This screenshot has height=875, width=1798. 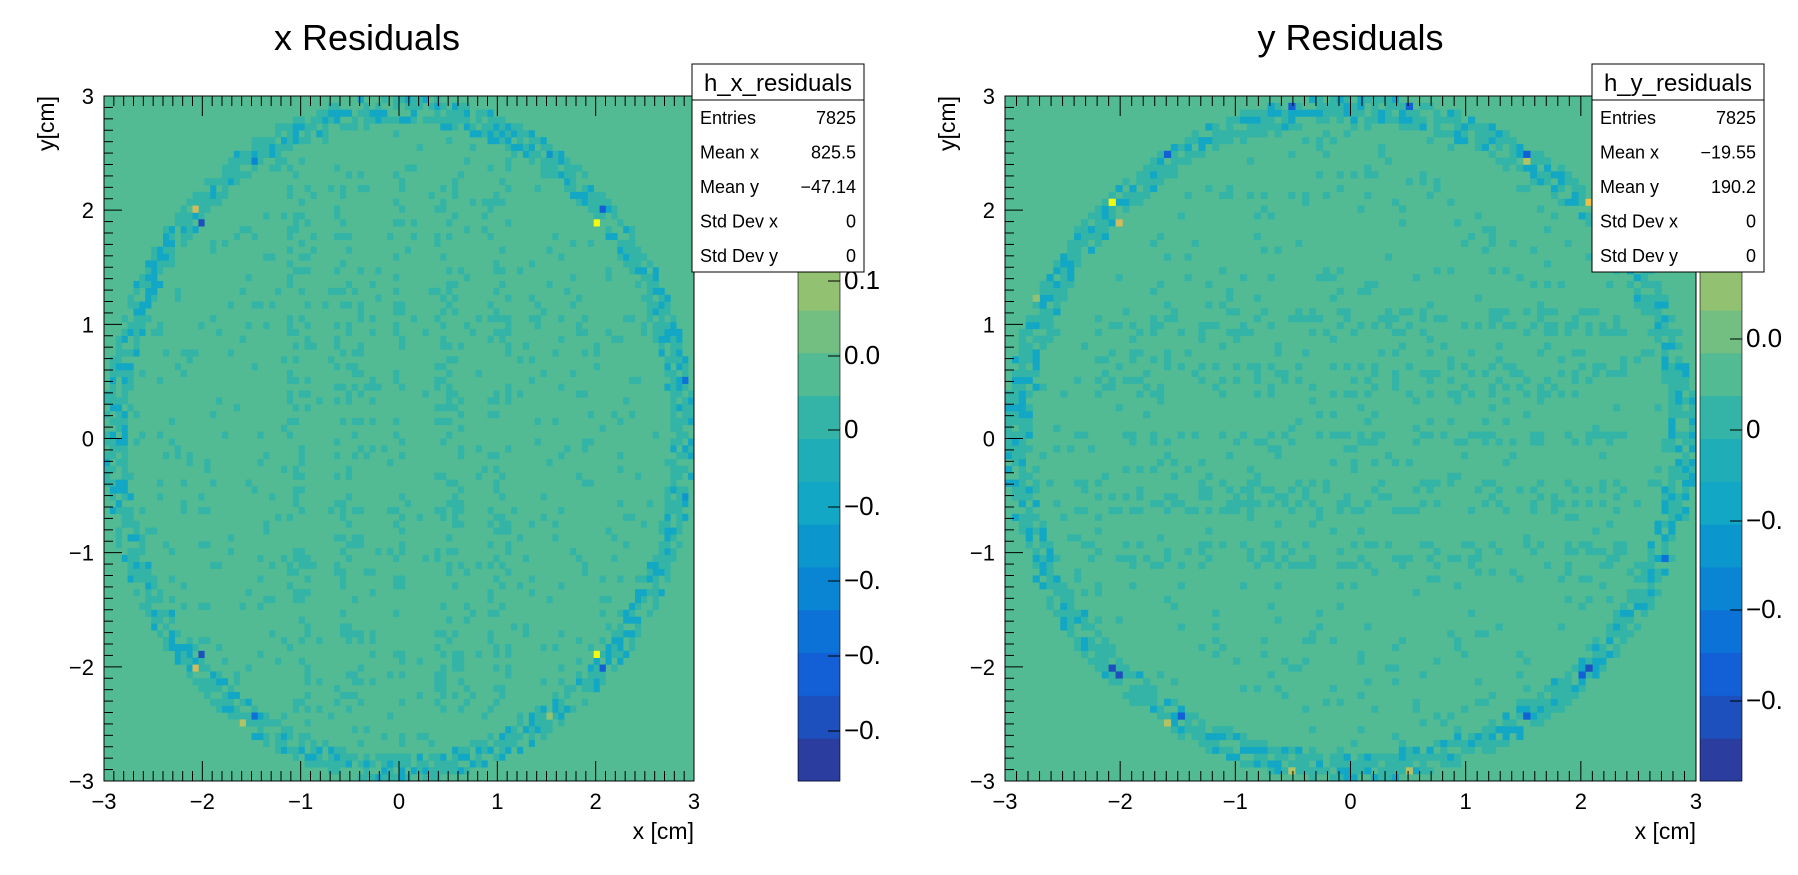 I want to click on x-tick-label: 0, so click(x=1350, y=801).